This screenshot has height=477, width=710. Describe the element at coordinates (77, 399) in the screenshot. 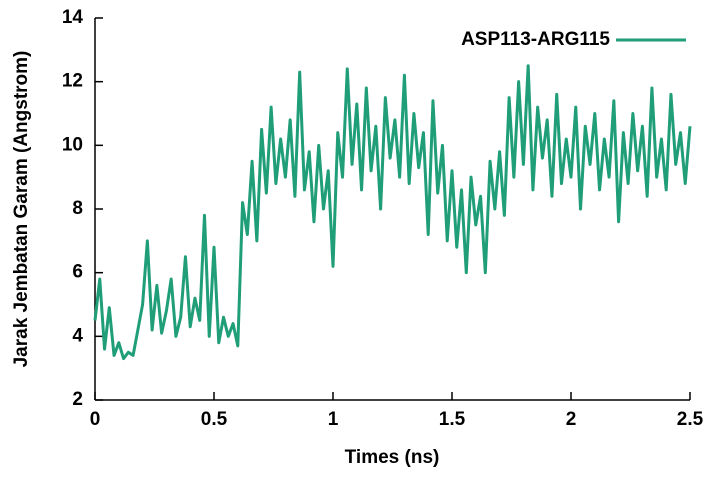

I see `y-tick-label: 2` at that location.